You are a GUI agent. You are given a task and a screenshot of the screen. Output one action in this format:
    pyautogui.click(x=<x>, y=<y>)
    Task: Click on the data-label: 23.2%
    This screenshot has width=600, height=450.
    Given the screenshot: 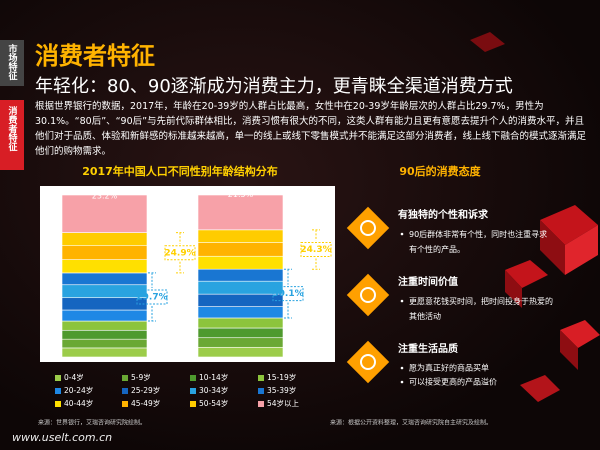 What is the action you would take?
    pyautogui.click(x=105, y=195)
    